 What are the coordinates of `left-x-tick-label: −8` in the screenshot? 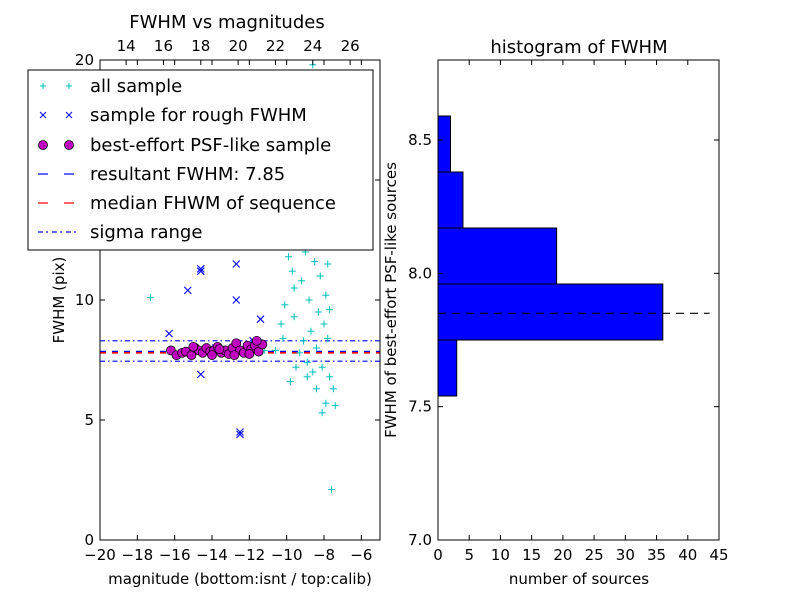 It's located at (324, 555).